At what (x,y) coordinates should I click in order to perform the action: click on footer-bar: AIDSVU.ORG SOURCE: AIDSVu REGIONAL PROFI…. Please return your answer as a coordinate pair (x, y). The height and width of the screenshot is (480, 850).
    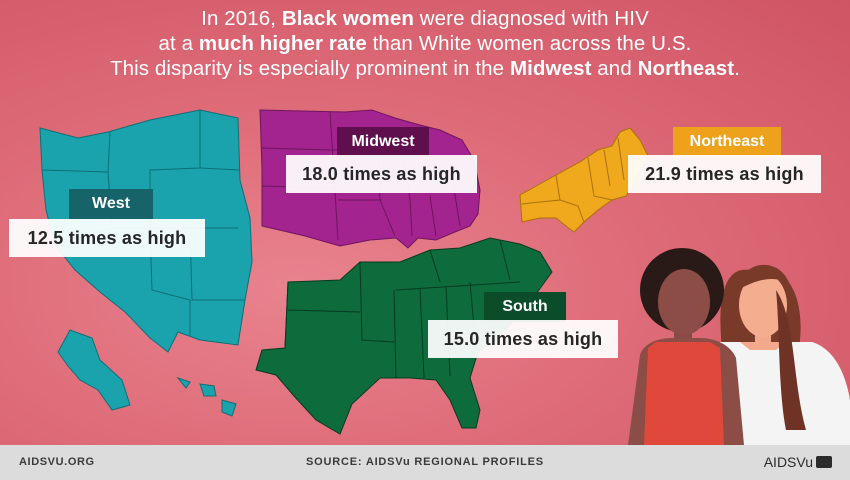
    Looking at the image, I should click on (425, 462).